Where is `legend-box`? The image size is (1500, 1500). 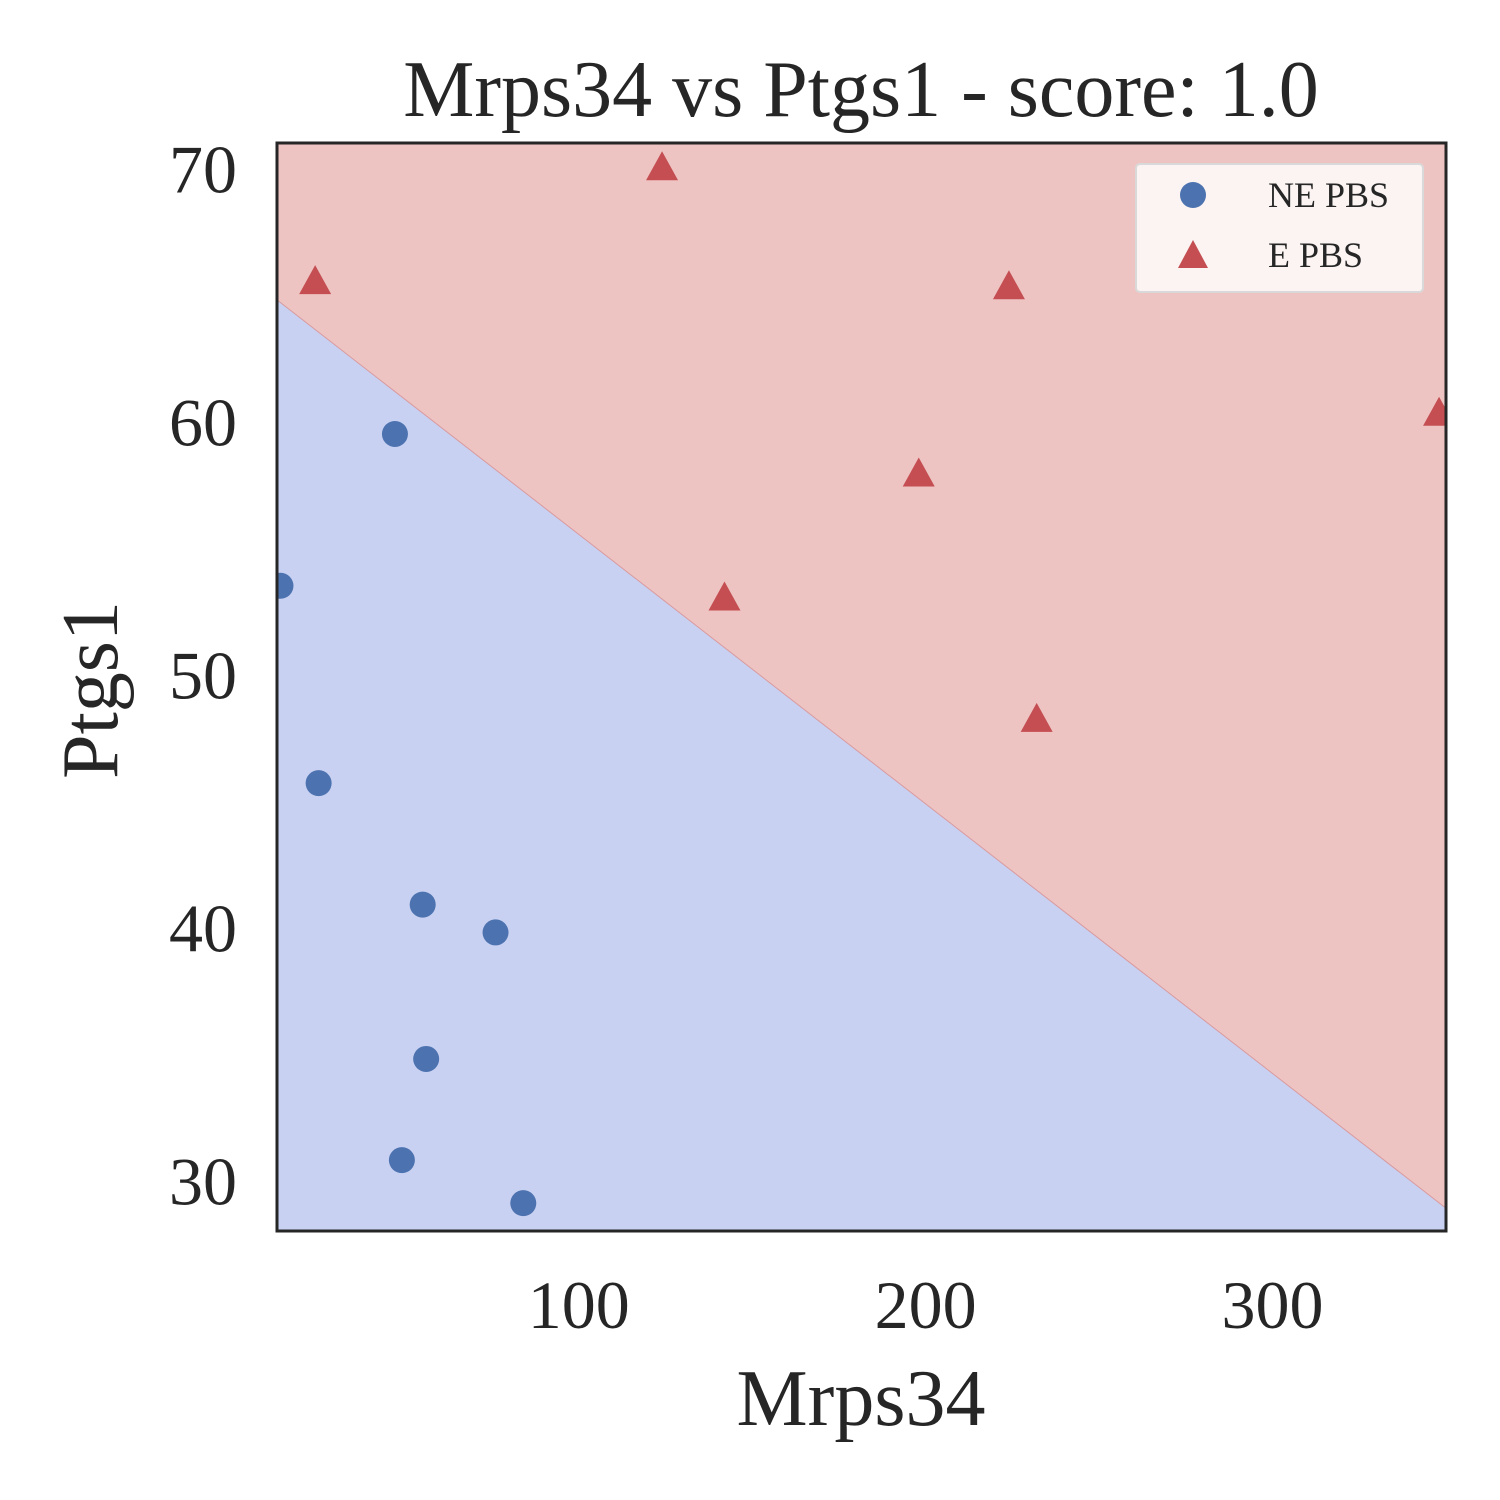
legend-box is located at coordinates (1279, 228).